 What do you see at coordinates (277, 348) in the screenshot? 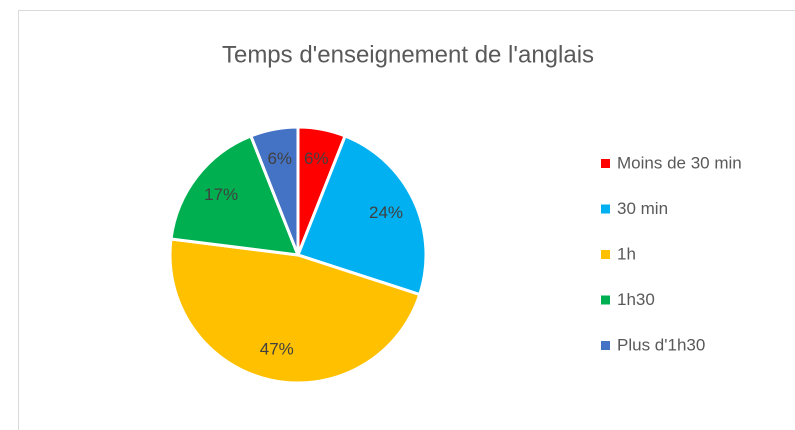
I see `data-label: 47%` at bounding box center [277, 348].